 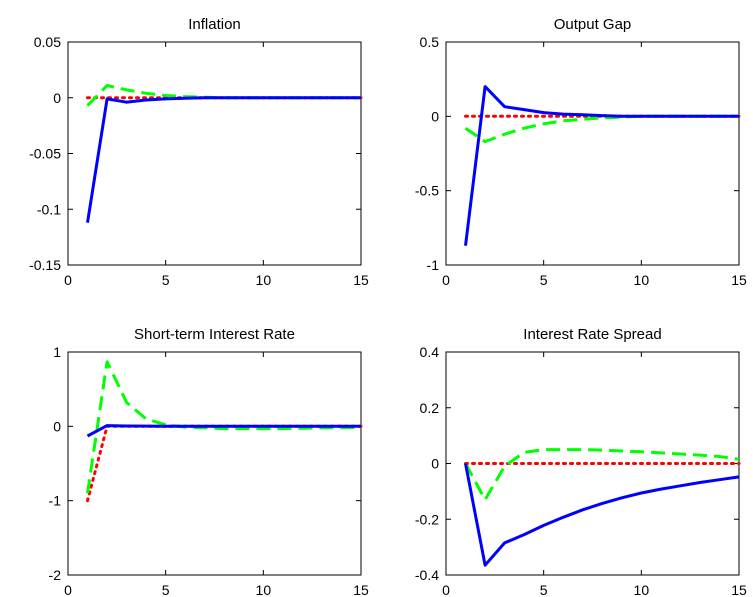 What do you see at coordinates (214, 24) in the screenshot?
I see `chart-title: Inflation` at bounding box center [214, 24].